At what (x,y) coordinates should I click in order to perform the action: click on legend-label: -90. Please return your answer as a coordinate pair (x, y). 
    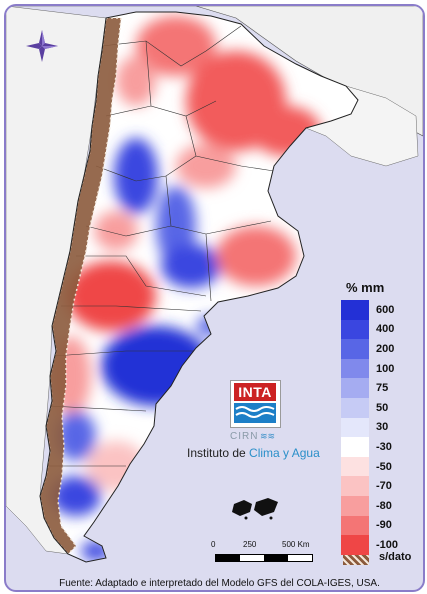
    Looking at the image, I should click on (384, 525).